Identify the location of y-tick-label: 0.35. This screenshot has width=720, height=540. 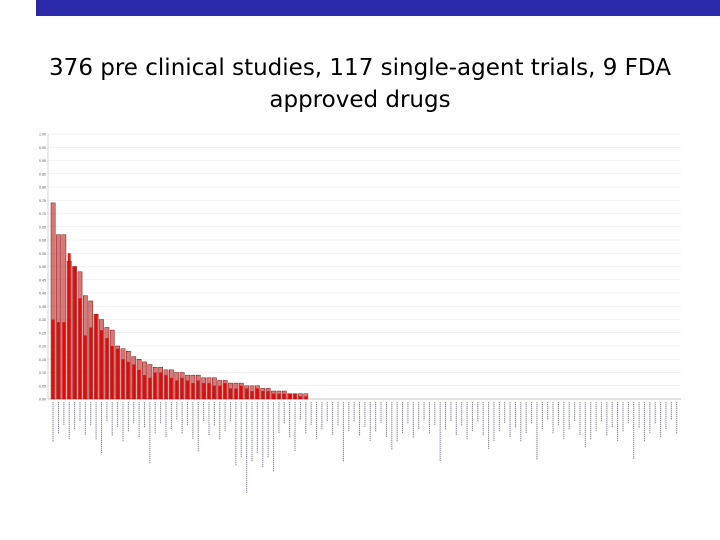
(42, 307).